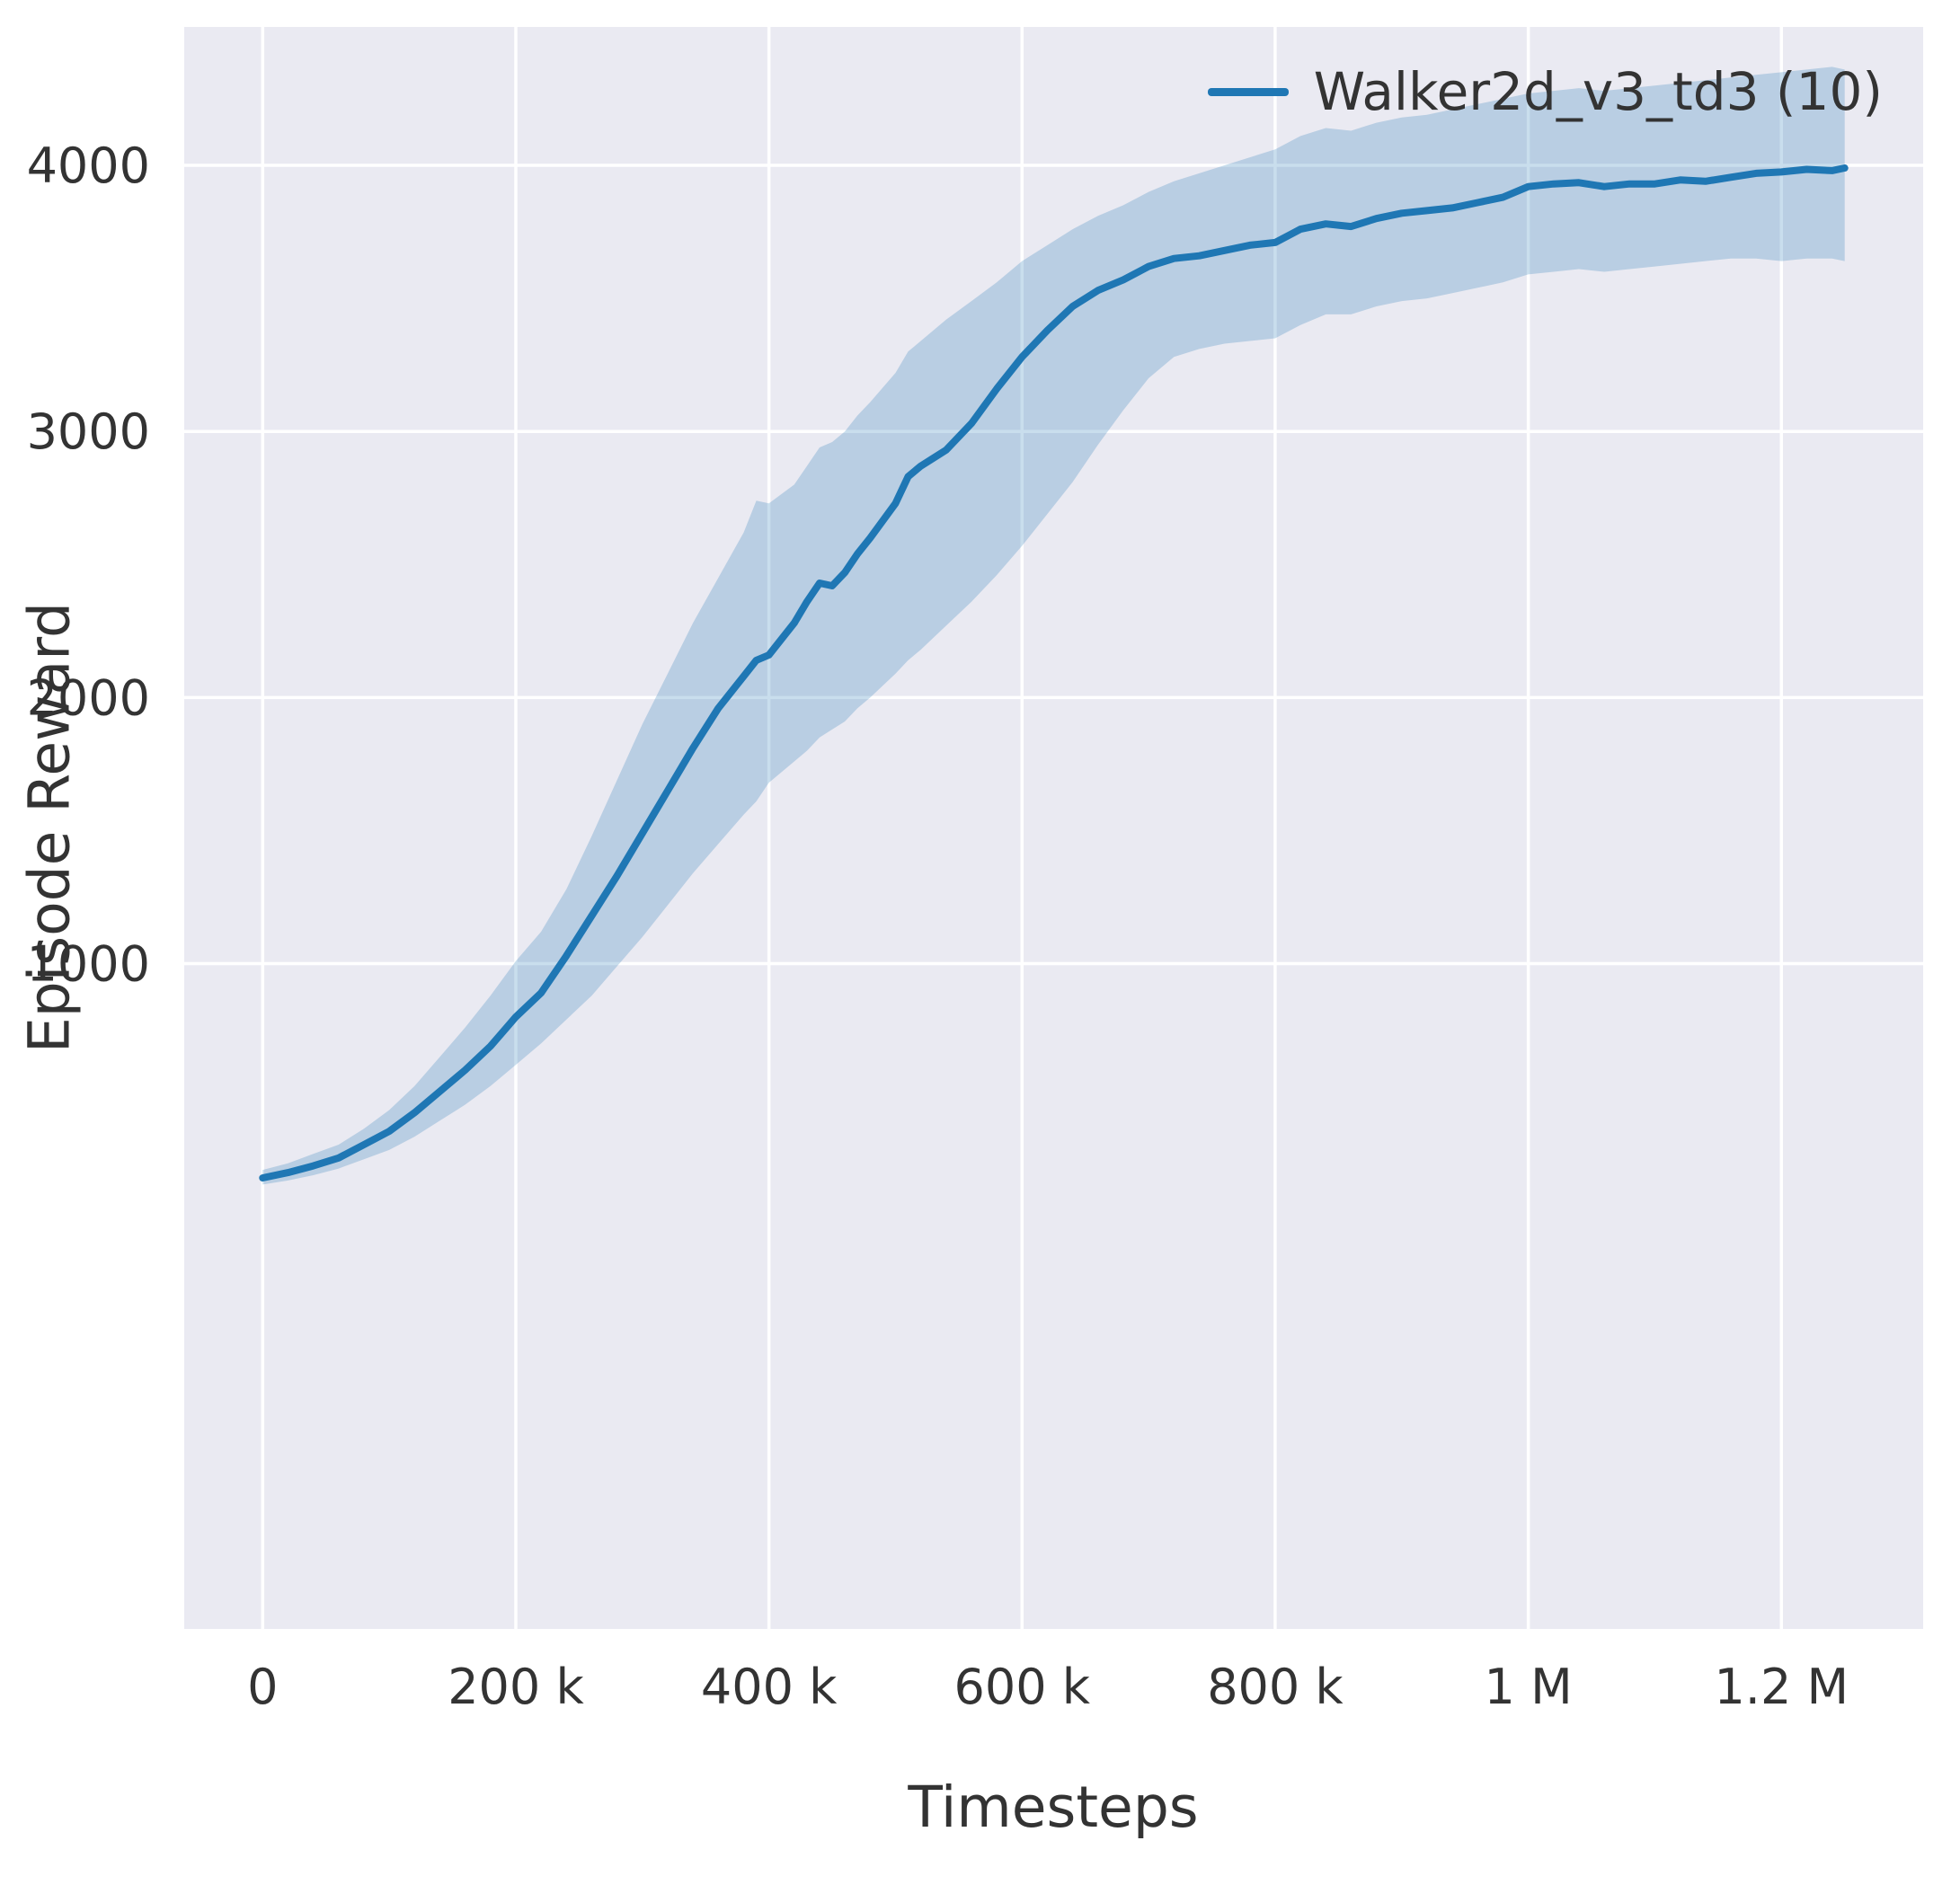 This screenshot has height=1885, width=1960. What do you see at coordinates (1248, 91) in the screenshot?
I see `legend-line-swatch` at bounding box center [1248, 91].